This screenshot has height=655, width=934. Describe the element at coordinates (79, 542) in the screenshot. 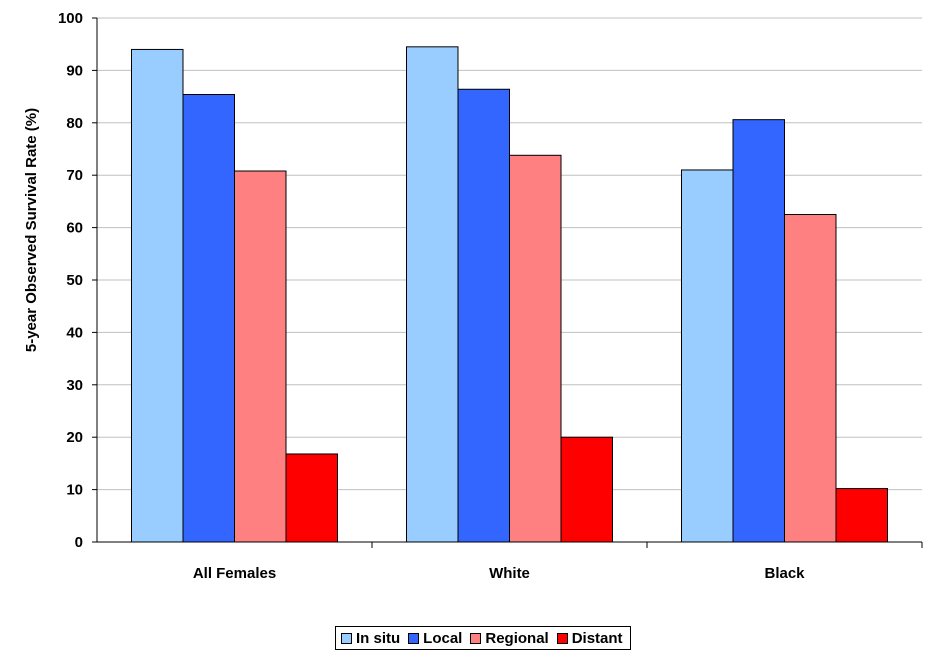

I see `y-tick-label: 0` at that location.